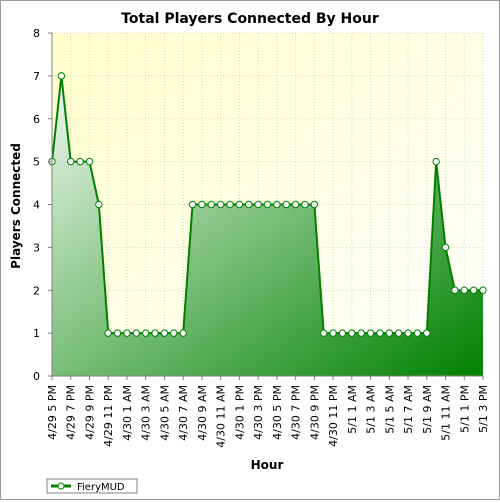 The width and height of the screenshot is (500, 503). I want to click on x-tick-label: 4/30 5 PM, so click(277, 412).